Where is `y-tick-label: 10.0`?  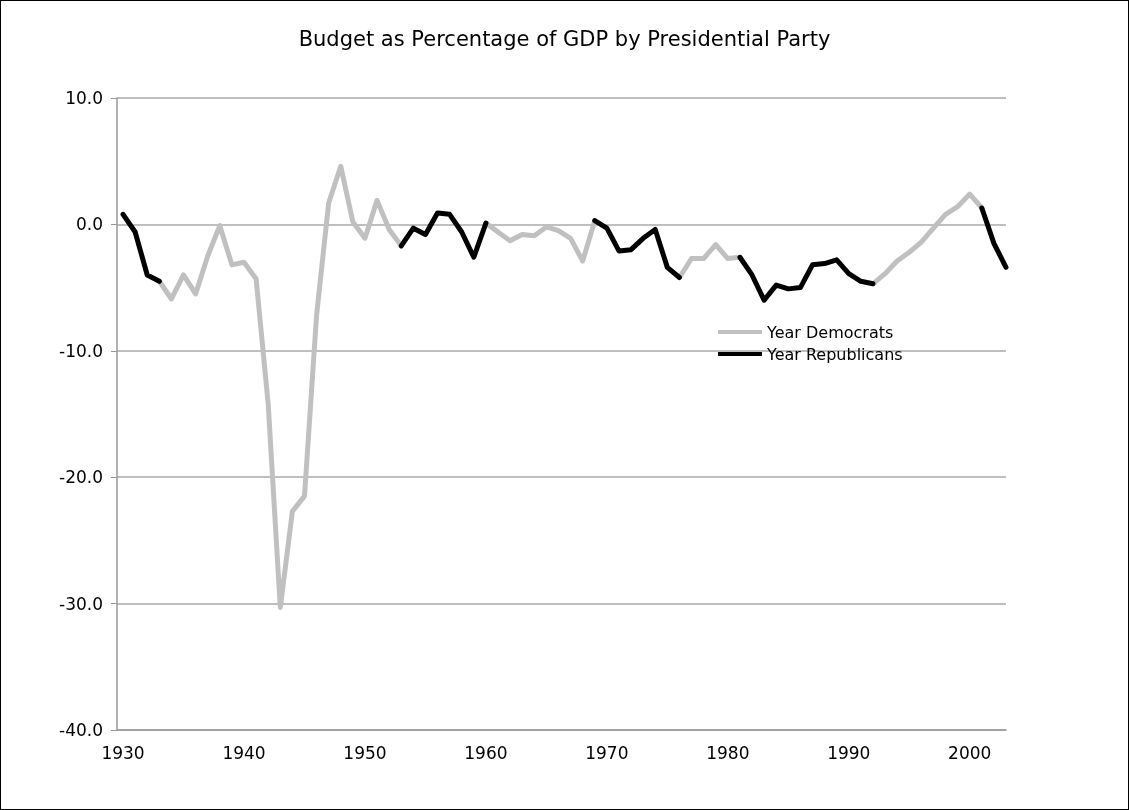
y-tick-label: 10.0 is located at coordinates (84, 98).